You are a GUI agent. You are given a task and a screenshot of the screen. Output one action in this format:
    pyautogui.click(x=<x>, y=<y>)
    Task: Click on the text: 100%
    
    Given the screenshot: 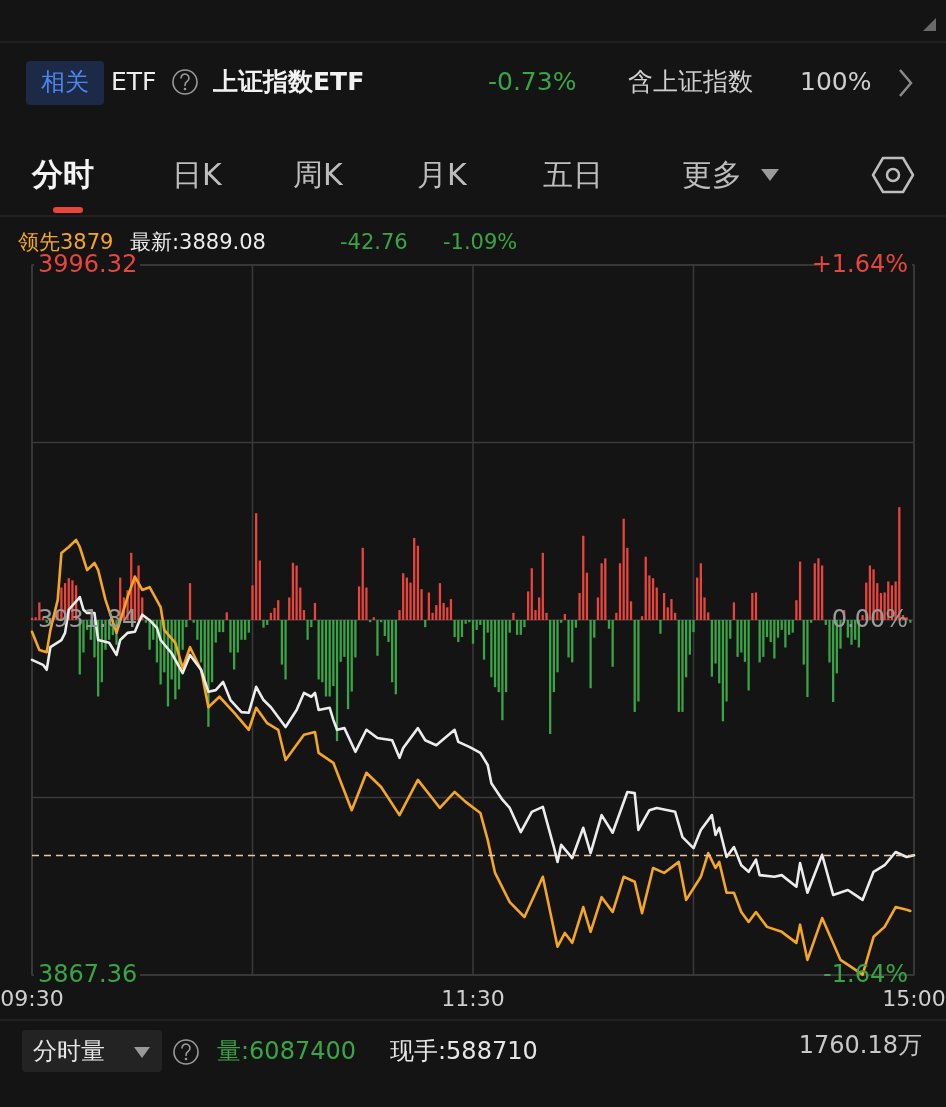 What is the action you would take?
    pyautogui.click(x=836, y=81)
    